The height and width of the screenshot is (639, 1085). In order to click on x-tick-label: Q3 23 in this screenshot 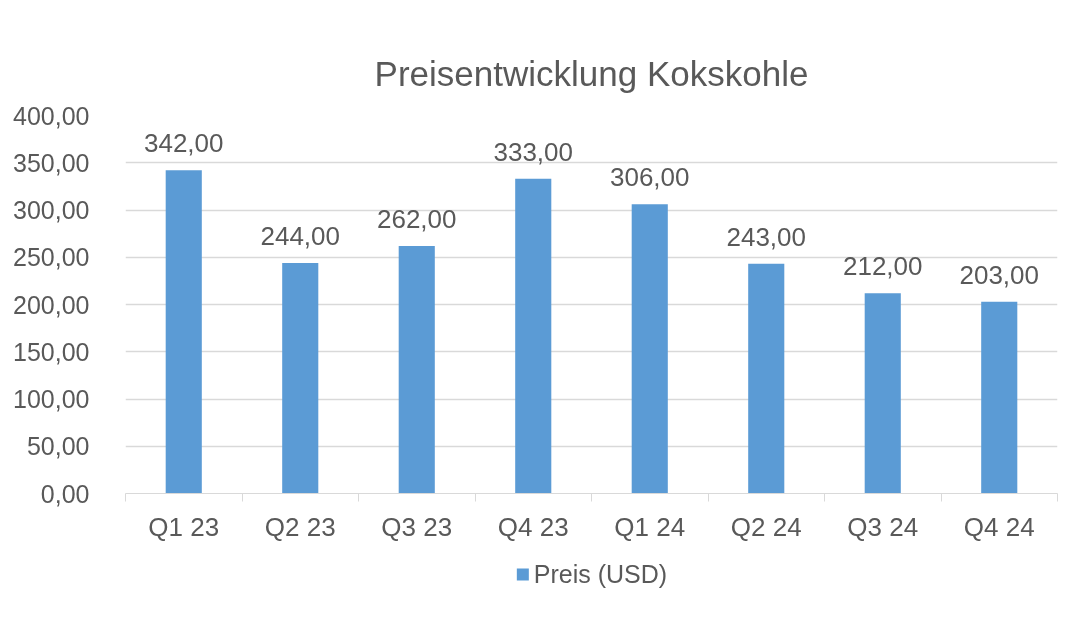, I will do `click(417, 526)`.